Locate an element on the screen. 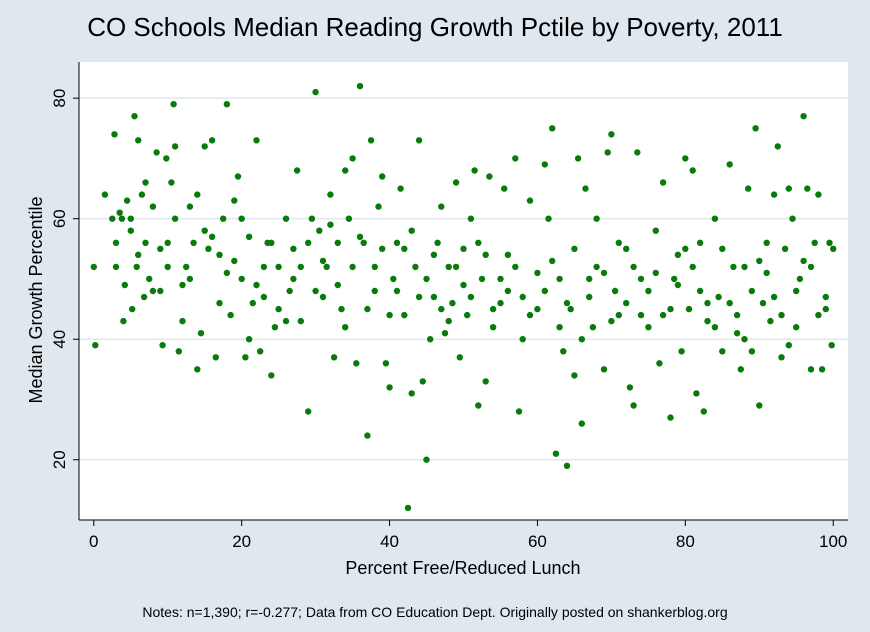 Image resolution: width=870 pixels, height=632 pixels. y-tick-label: 40 is located at coordinates (59, 339).